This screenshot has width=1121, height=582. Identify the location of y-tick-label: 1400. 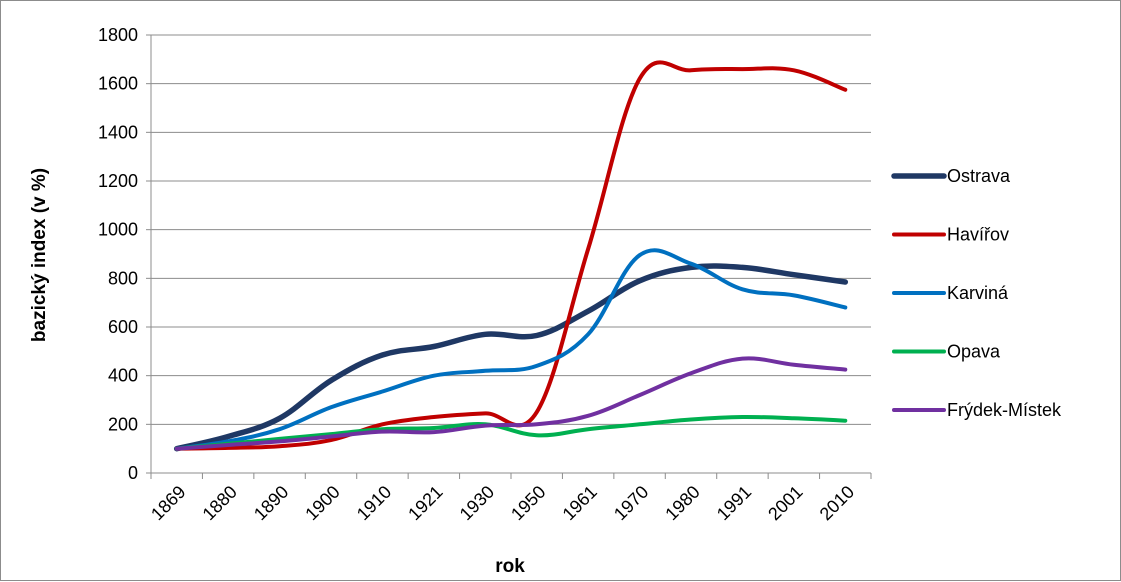
(118, 132).